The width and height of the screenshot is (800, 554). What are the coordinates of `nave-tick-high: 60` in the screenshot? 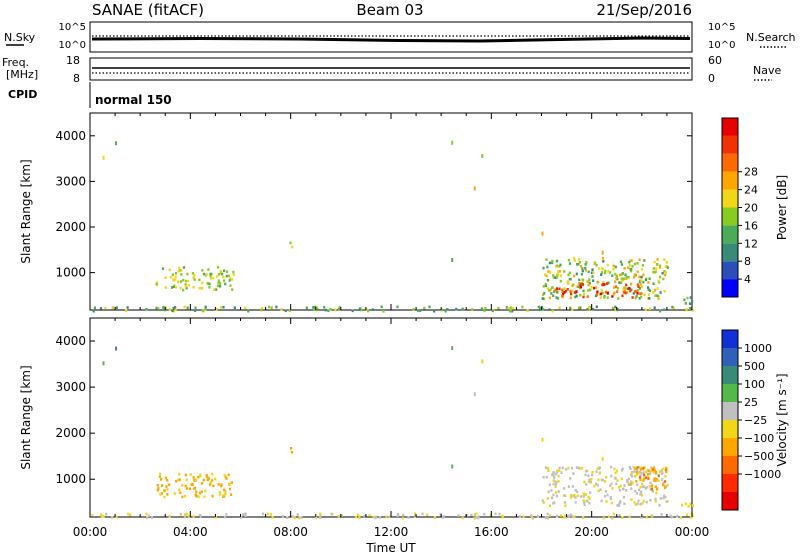 It's located at (715, 60).